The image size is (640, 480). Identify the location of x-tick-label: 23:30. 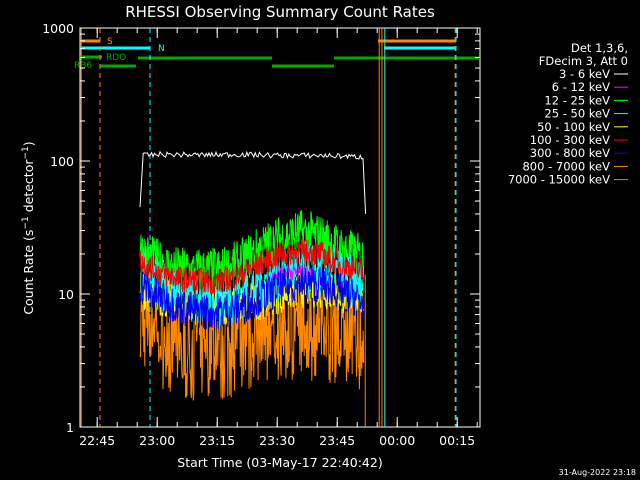
(277, 440).